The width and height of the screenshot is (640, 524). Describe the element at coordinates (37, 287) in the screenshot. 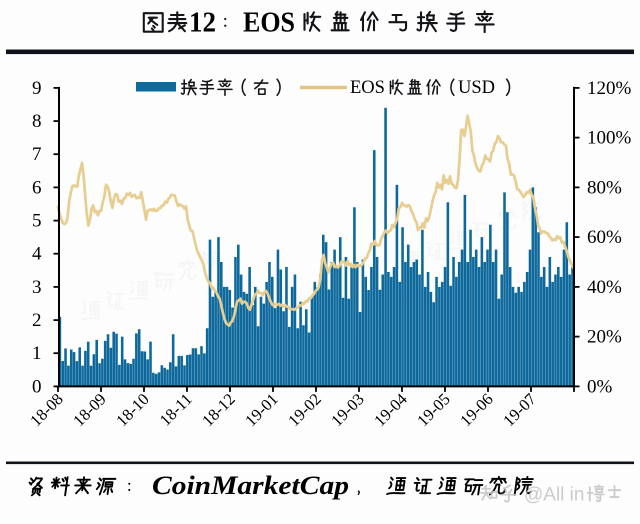

I see `svg-text: 3` at that location.